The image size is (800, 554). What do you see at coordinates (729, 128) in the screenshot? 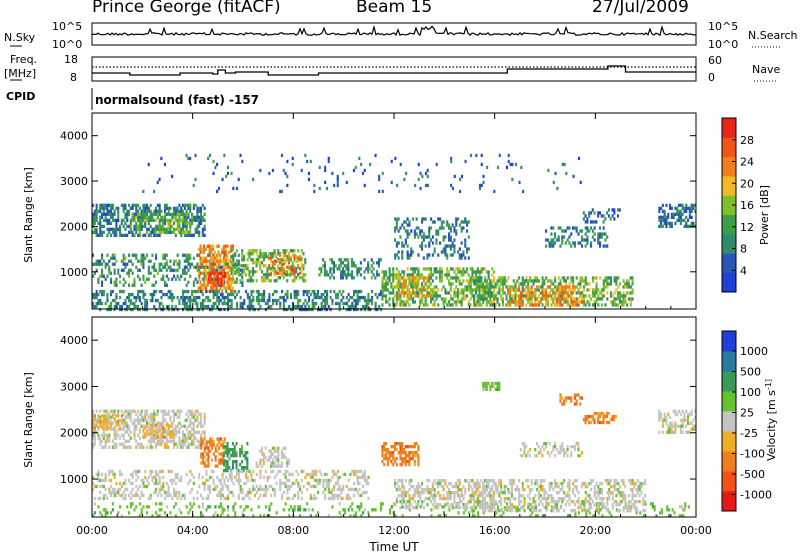
I see `colorbar-segment` at bounding box center [729, 128].